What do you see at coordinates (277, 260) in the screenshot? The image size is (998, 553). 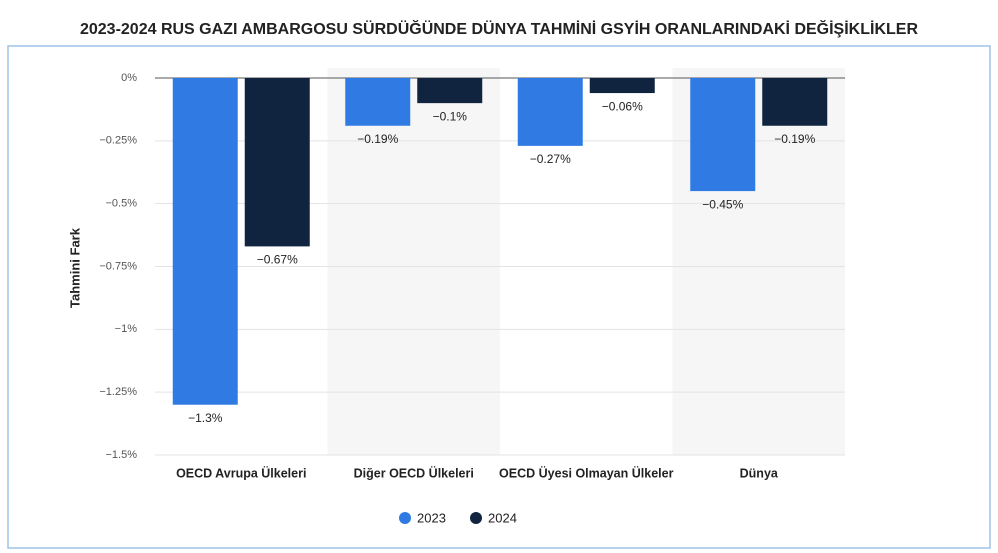 I see `value-label: −0.67%` at bounding box center [277, 260].